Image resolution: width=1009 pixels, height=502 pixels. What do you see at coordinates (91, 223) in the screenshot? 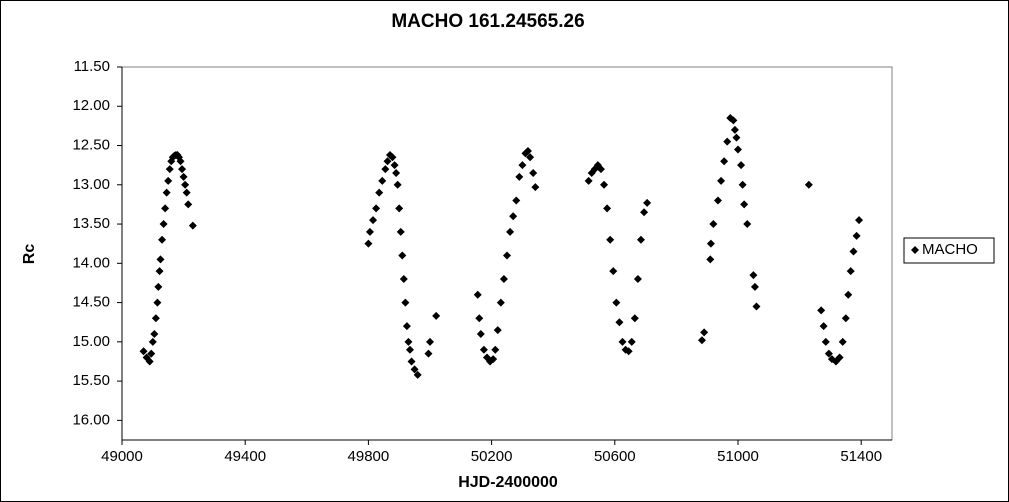
I see `y-tick-label: 13.50` at bounding box center [91, 223].